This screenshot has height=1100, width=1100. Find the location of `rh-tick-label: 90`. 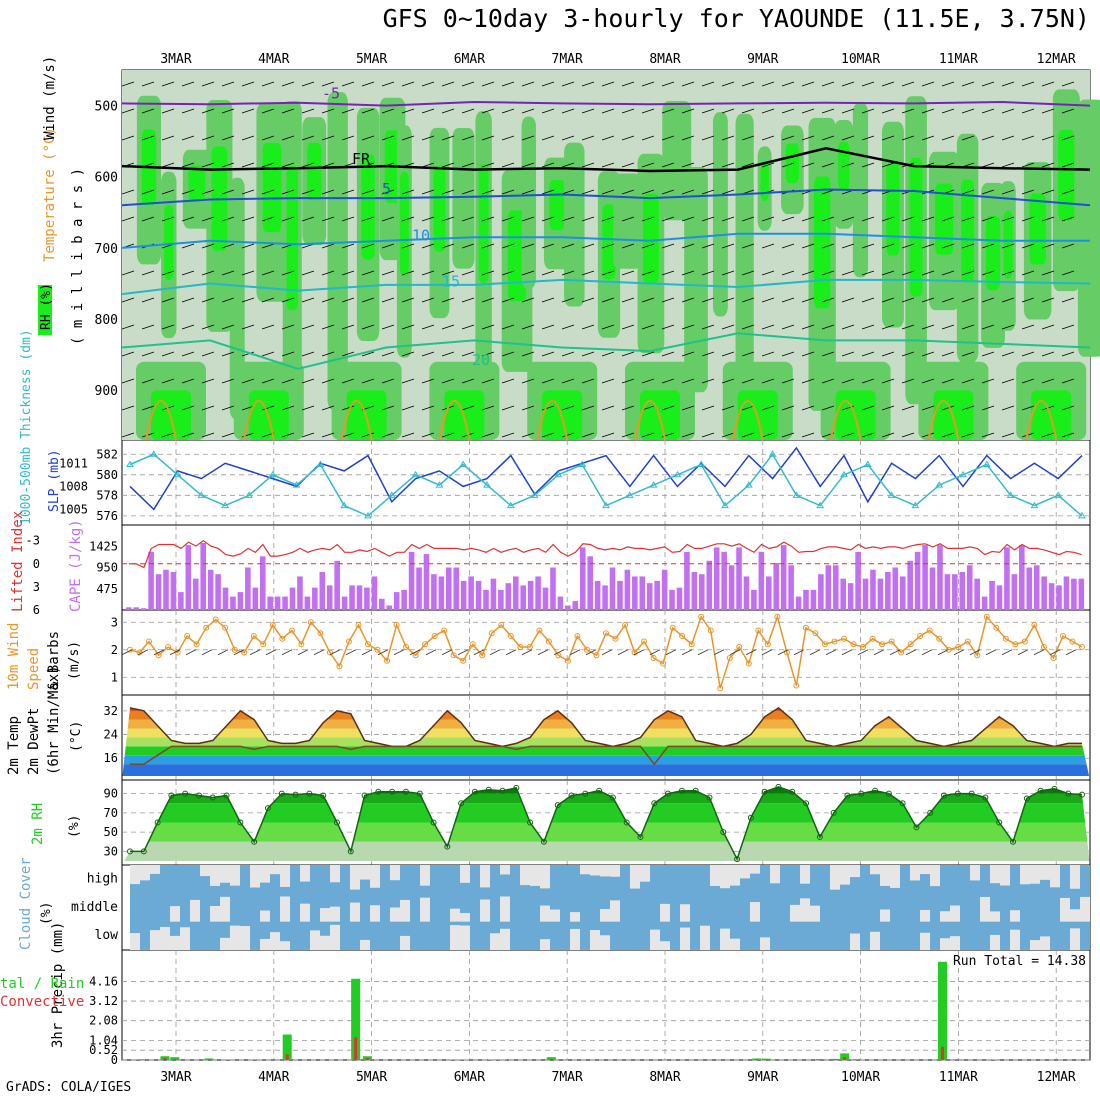

rh-tick-label: 90 is located at coordinates (111, 794).